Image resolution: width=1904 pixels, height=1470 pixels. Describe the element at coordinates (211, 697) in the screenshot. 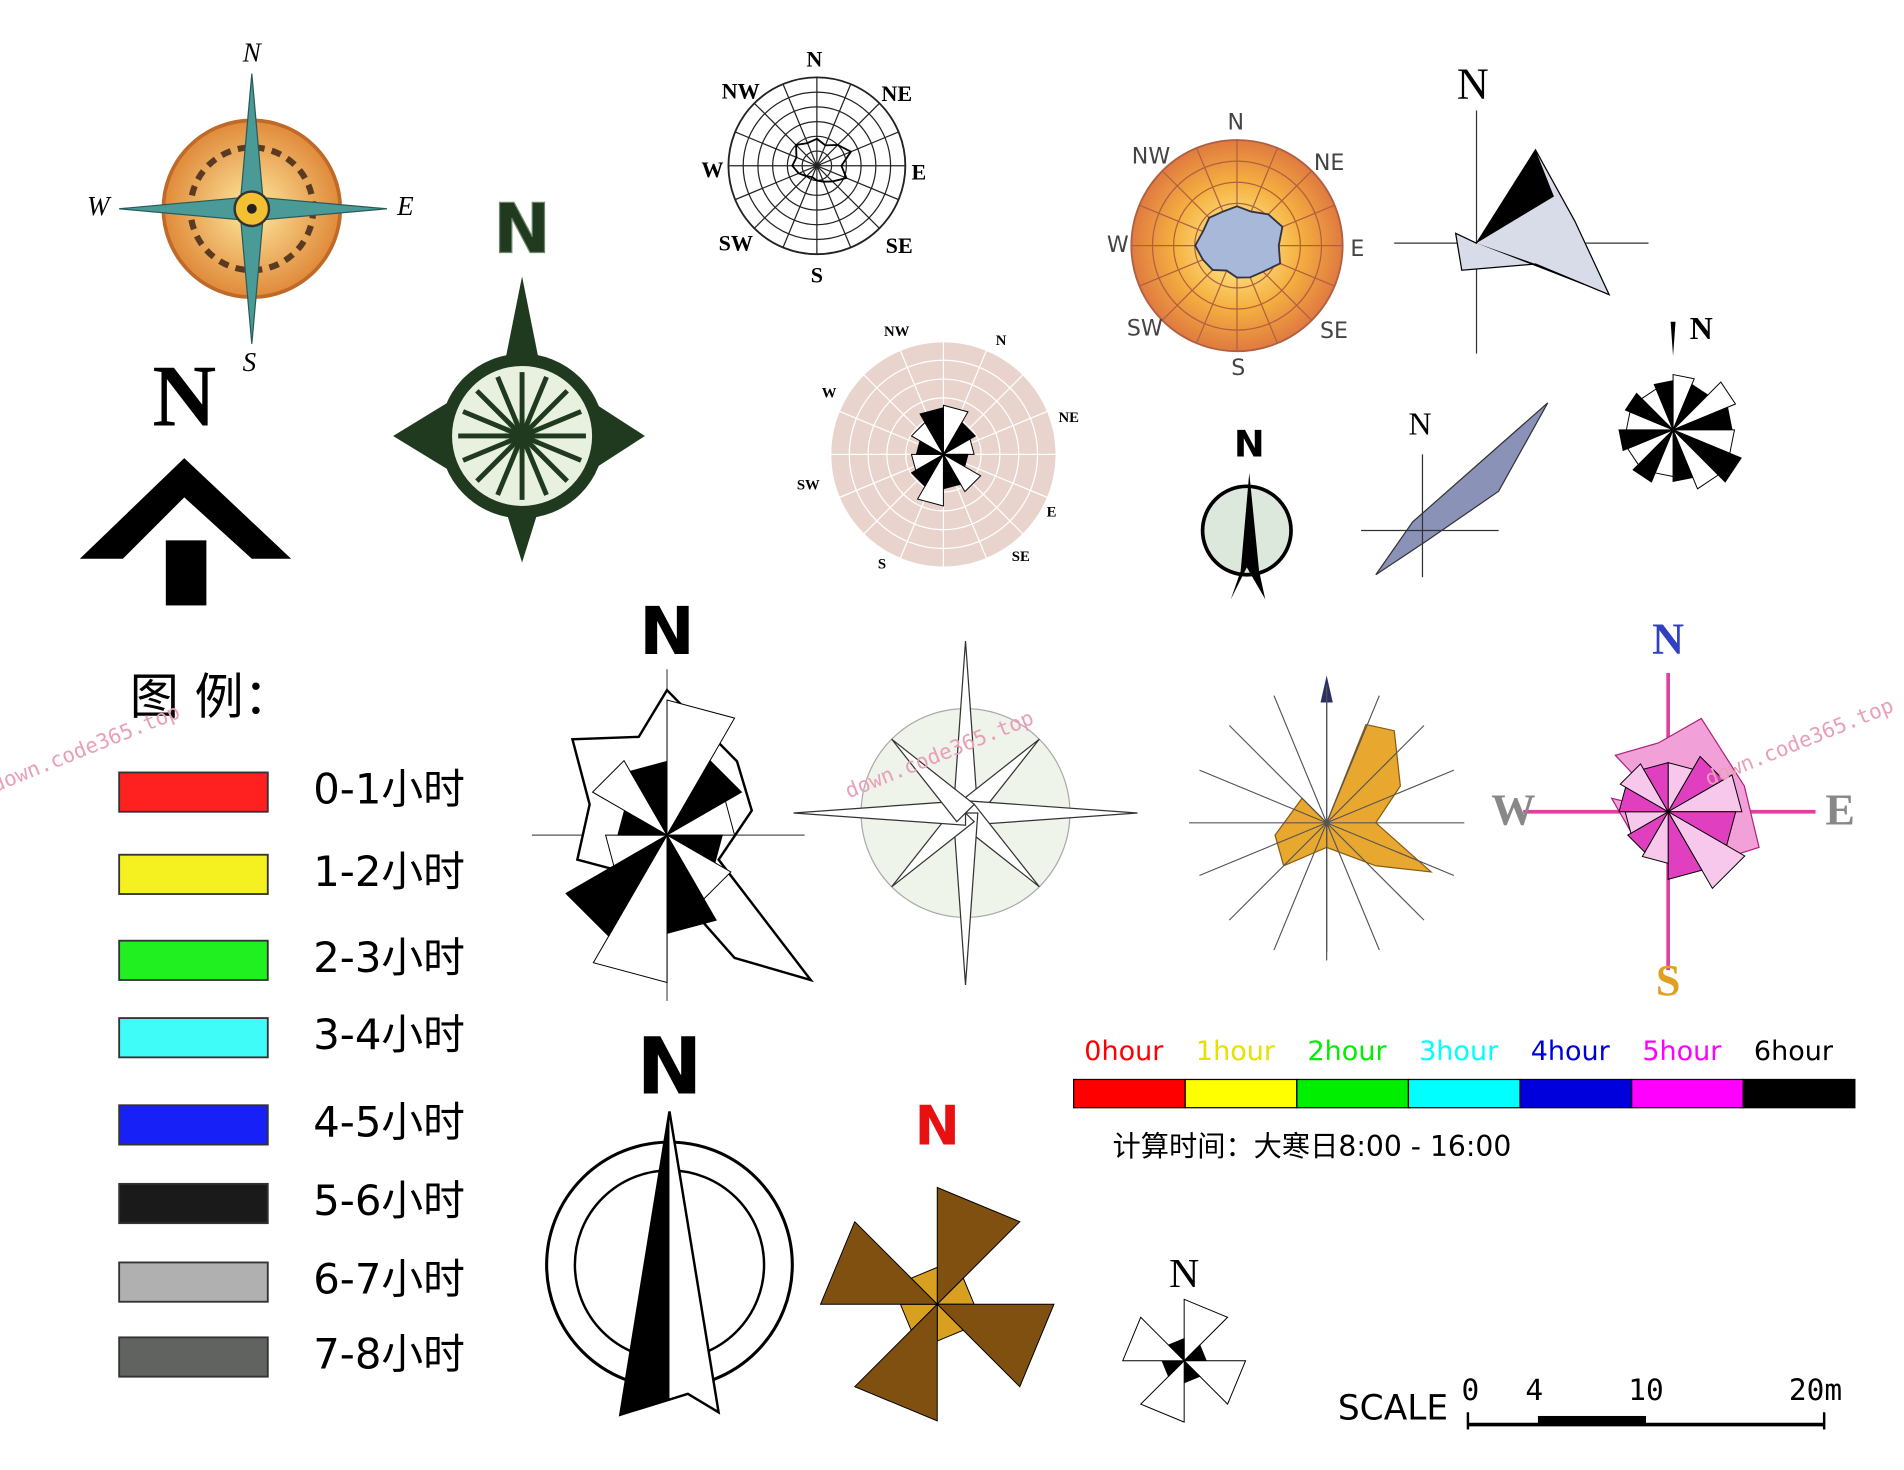

I see `legend-title: 图 例：` at that location.